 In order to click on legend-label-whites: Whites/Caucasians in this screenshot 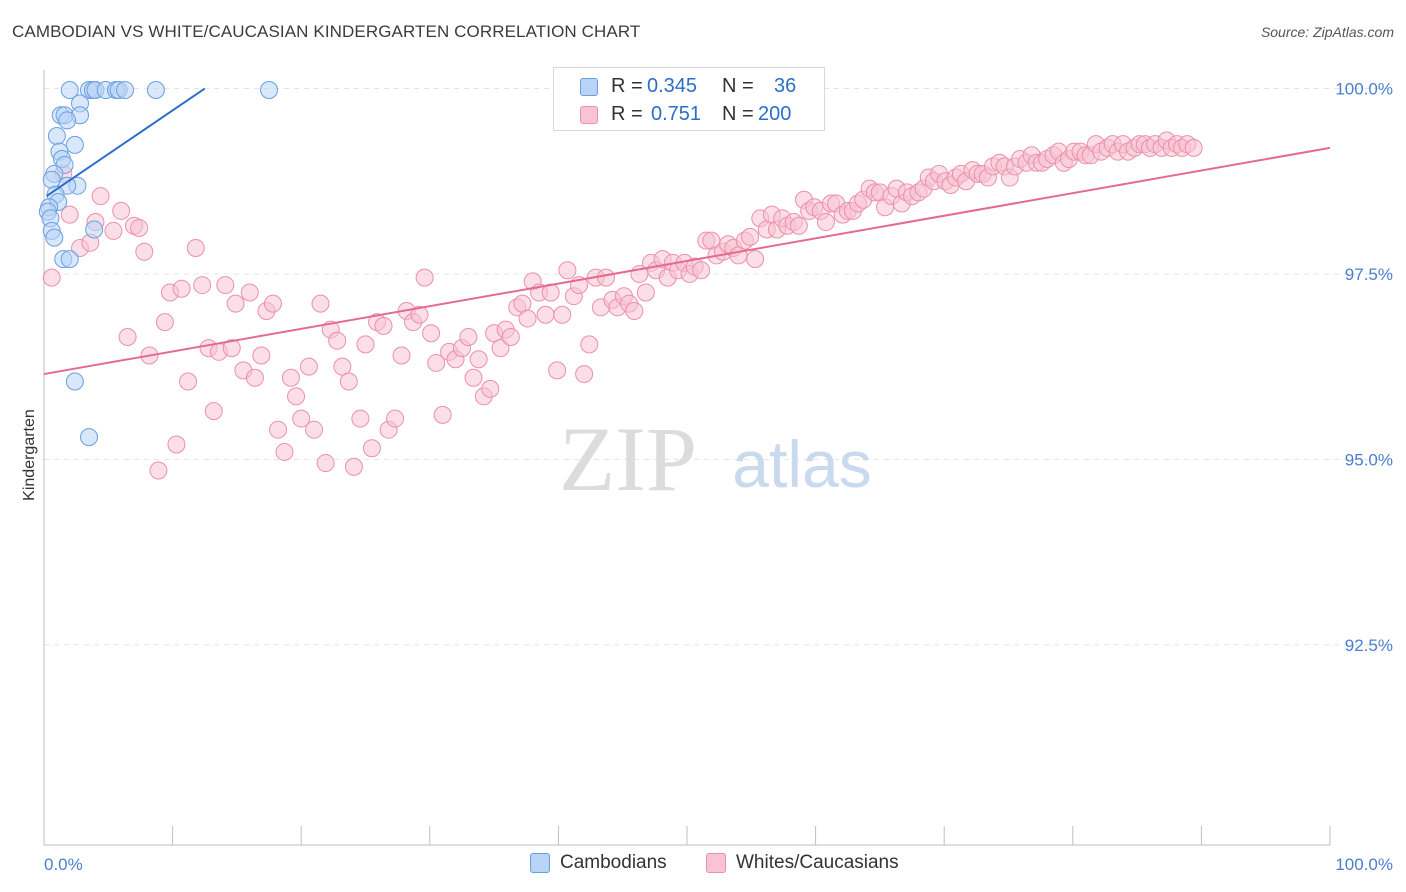, I will do `click(817, 862)`.